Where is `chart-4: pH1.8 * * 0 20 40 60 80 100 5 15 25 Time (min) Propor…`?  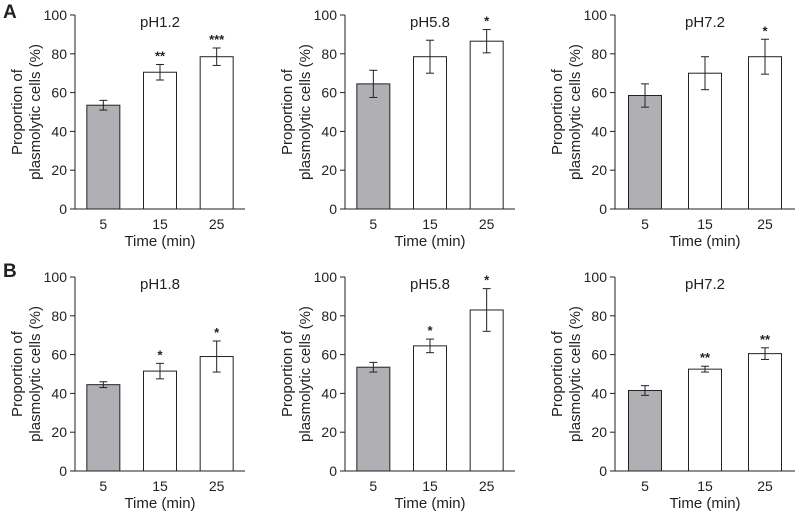
chart-4: pH1.8 * * 0 20 40 60 80 100 5 15 25 Time (min) Propor… is located at coordinates (127, 390).